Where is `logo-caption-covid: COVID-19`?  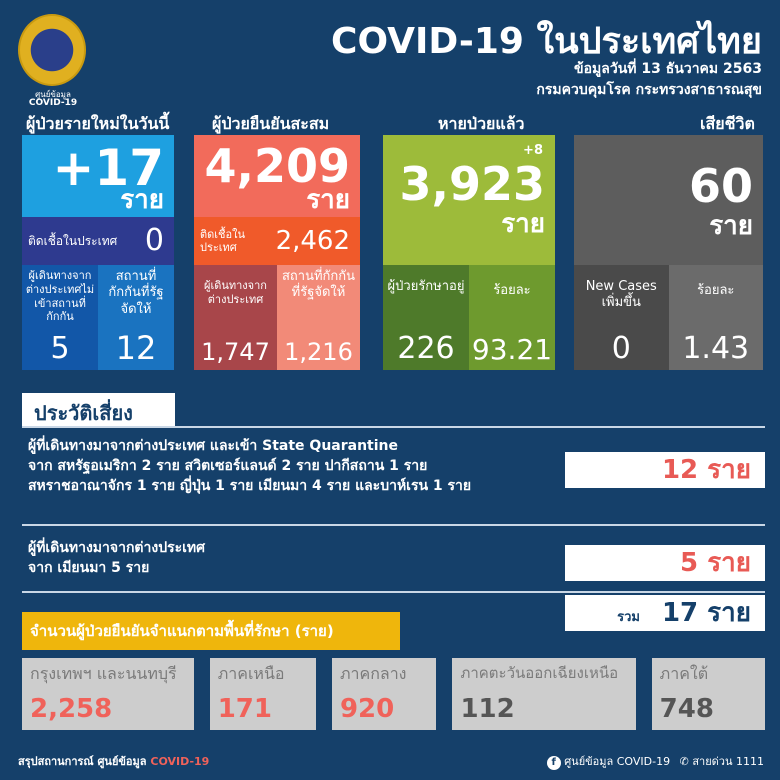 logo-caption-covid: COVID-19 is located at coordinates (53, 103).